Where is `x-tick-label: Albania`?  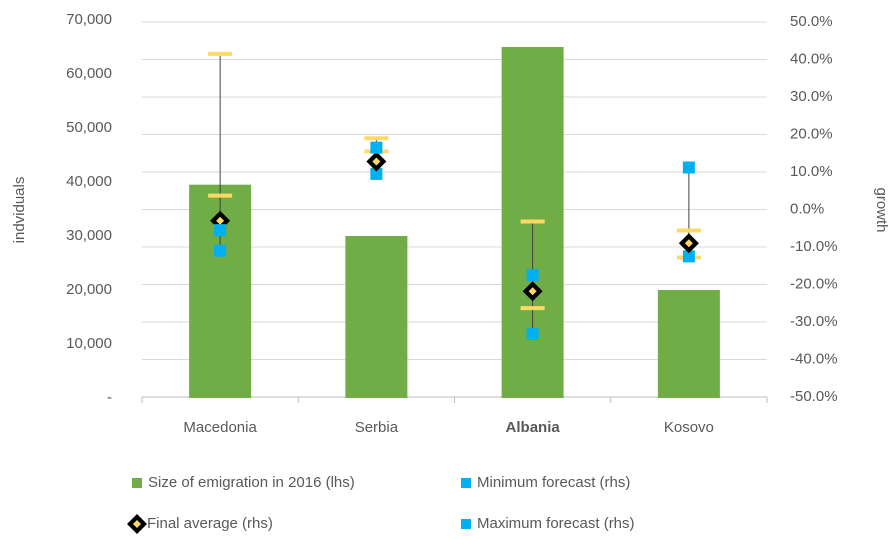 x-tick-label: Albania is located at coordinates (533, 427).